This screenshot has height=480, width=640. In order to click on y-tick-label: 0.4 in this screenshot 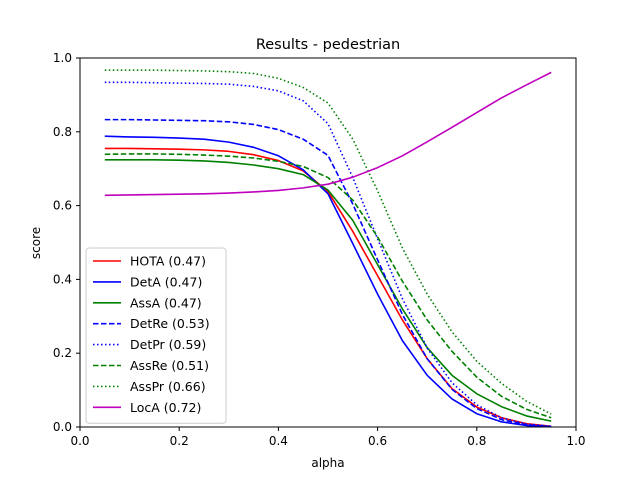, I will do `click(62, 279)`.